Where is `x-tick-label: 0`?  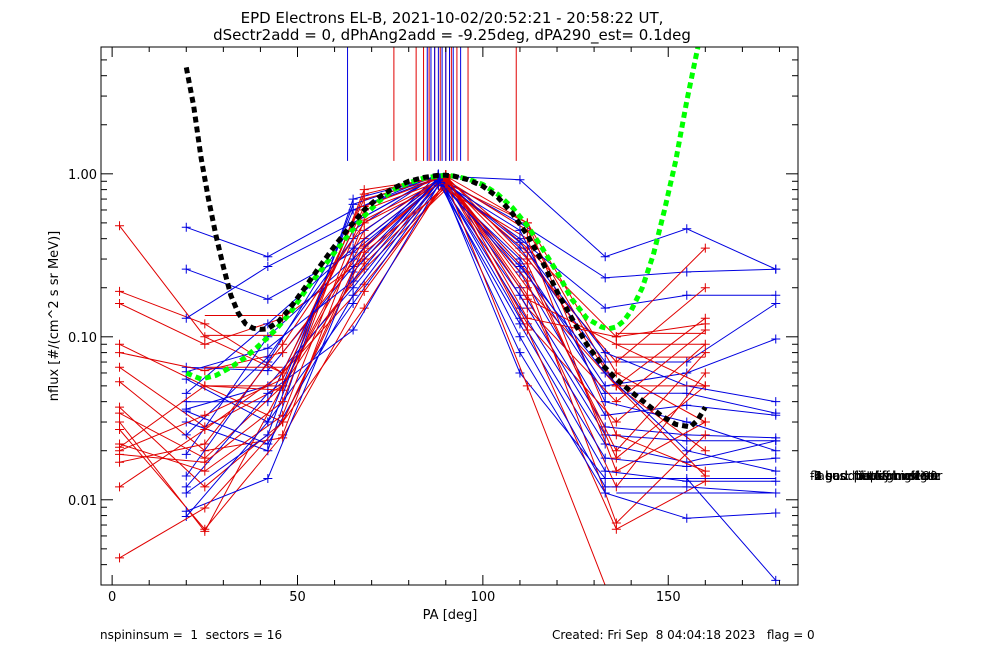 x-tick-label: 0 is located at coordinates (112, 597).